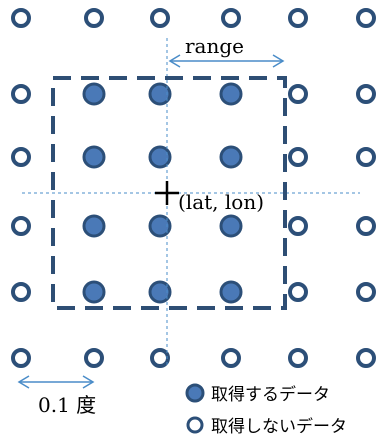  What do you see at coordinates (67, 405) in the screenshot?
I see `spacing-label: 0.1 度` at bounding box center [67, 405].